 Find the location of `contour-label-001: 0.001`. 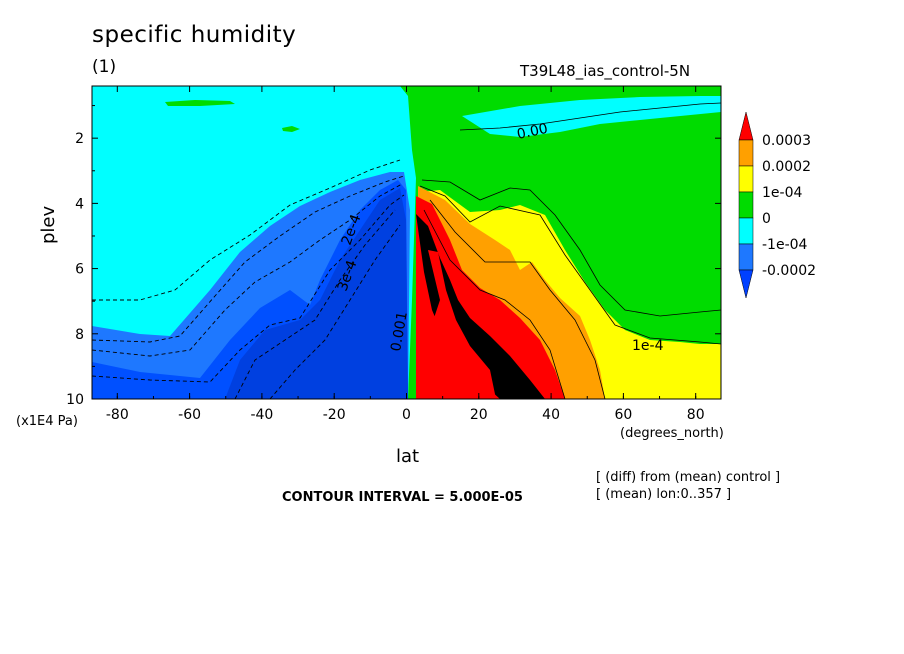

contour-label-001: 0.001 is located at coordinates (399, 331).